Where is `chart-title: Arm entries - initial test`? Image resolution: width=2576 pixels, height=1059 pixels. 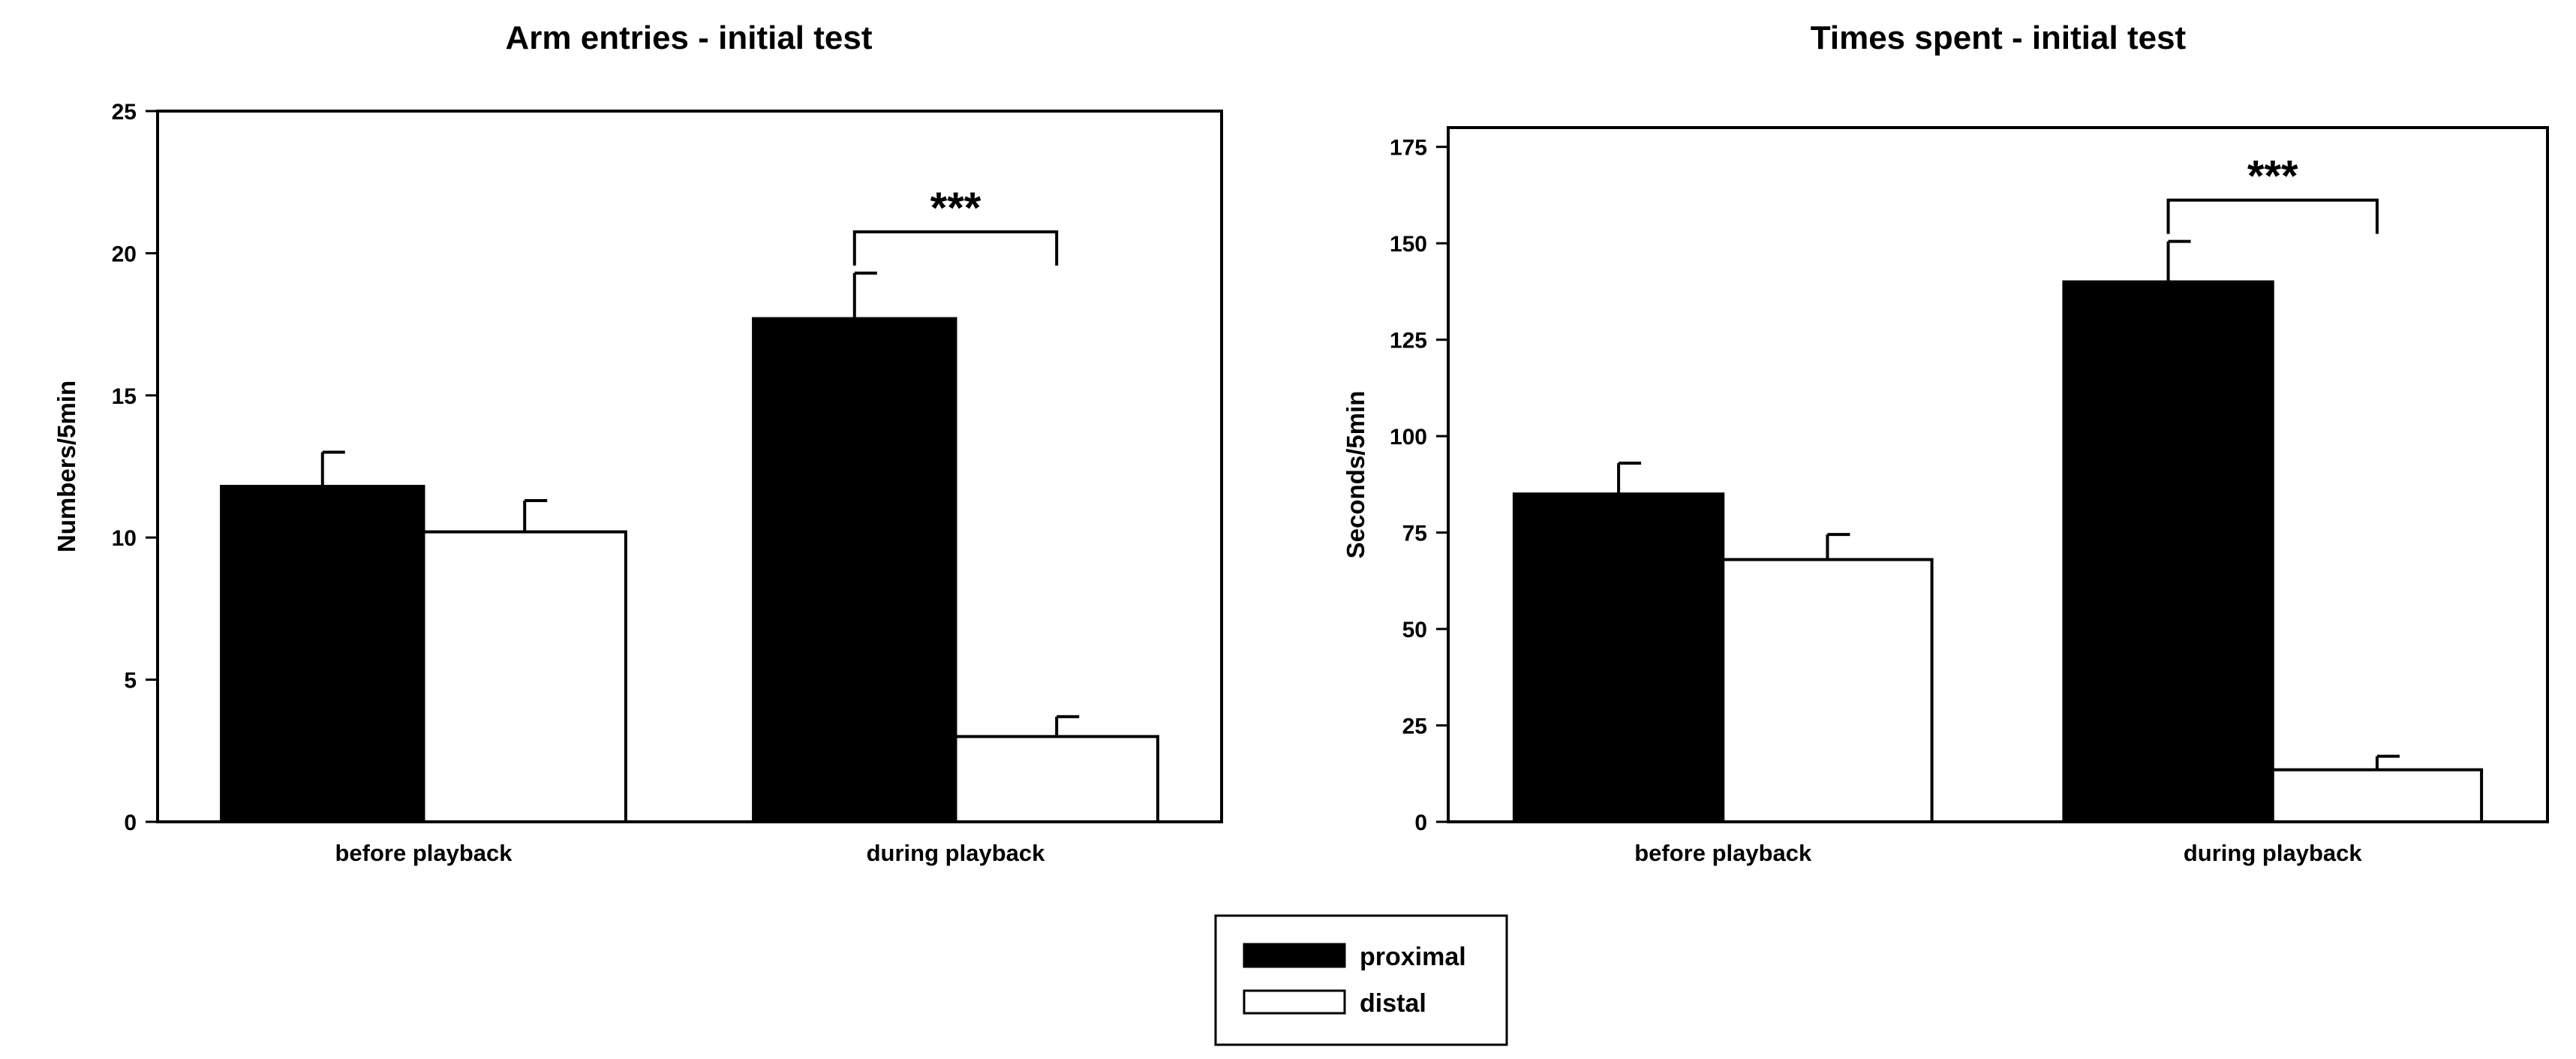
chart-title: Arm entries - initial test is located at coordinates (688, 38).